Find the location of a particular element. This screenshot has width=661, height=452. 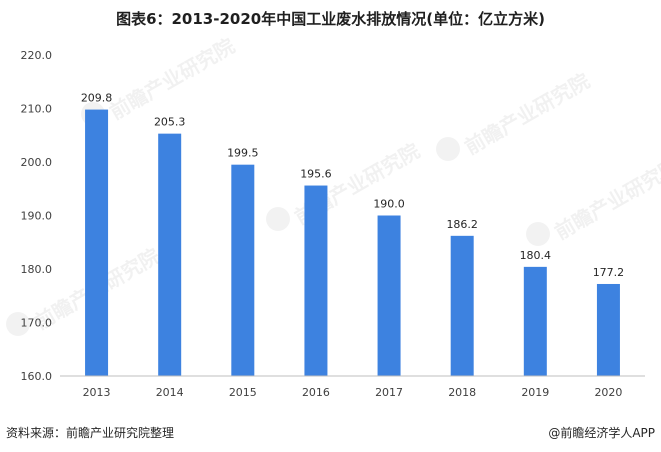

data-label: 199.5 is located at coordinates (243, 153).